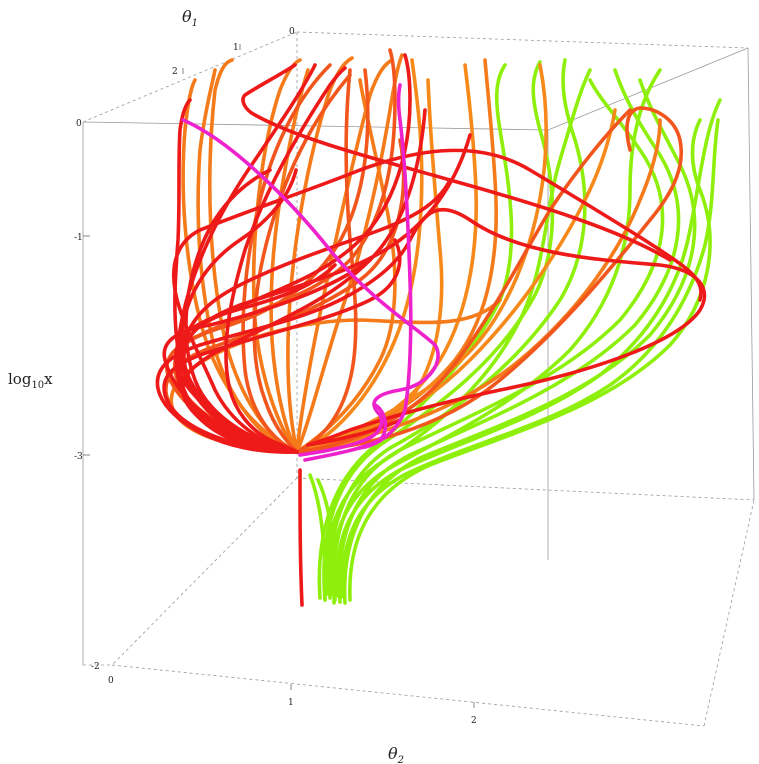 The image size is (759, 764). What do you see at coordinates (393, 753) in the screenshot?
I see `axis-label-theta2-main: θ` at bounding box center [393, 753].